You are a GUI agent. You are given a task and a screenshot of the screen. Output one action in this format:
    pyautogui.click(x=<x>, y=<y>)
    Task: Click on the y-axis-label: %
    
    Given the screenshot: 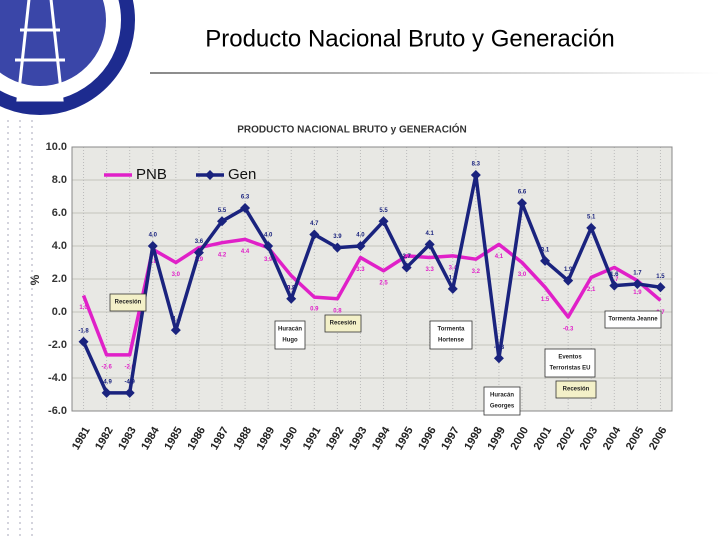 What is the action you would take?
    pyautogui.click(x=35, y=279)
    